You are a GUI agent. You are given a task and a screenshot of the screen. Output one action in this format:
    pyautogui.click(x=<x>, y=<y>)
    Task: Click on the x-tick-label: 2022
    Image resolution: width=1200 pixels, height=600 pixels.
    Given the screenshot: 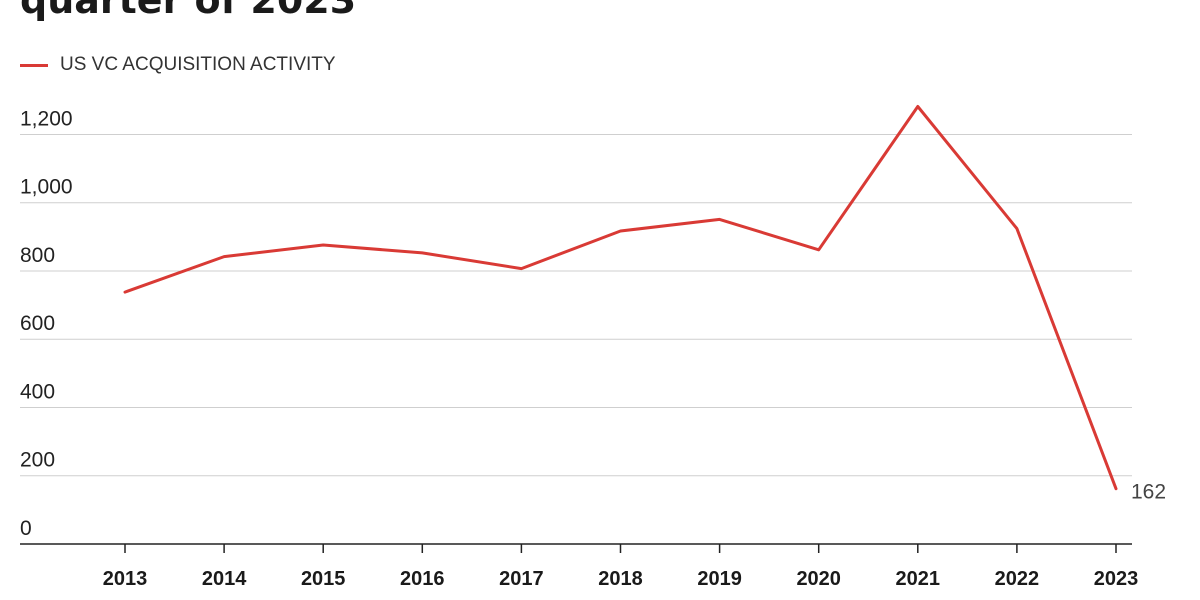 What is the action you would take?
    pyautogui.click(x=1017, y=579)
    